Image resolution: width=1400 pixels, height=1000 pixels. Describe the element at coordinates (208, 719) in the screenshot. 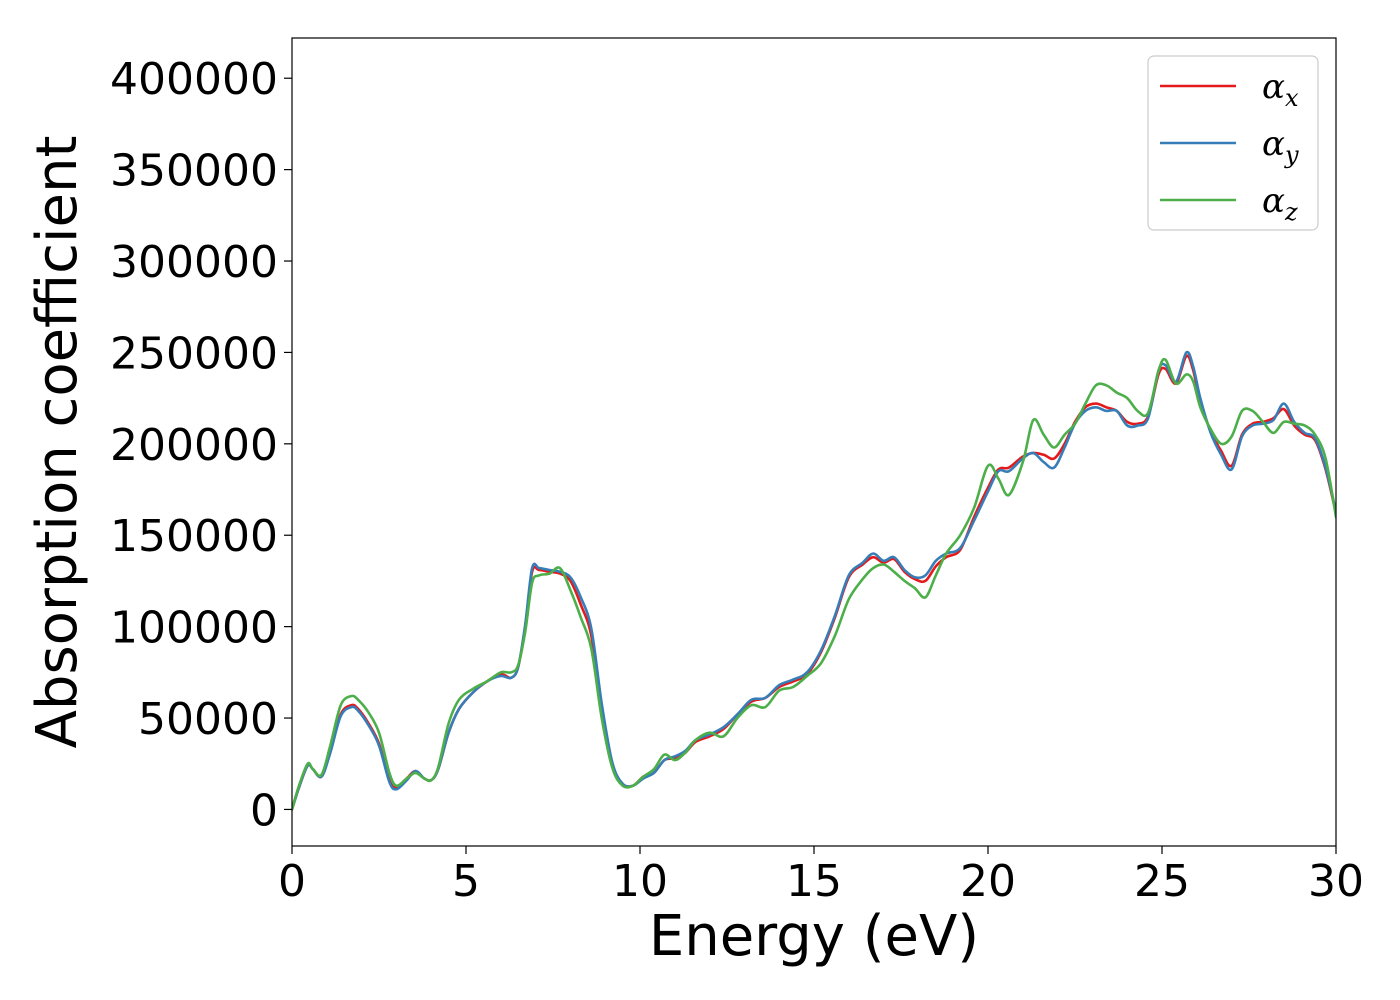

I see `y-tick-label: 50000` at that location.